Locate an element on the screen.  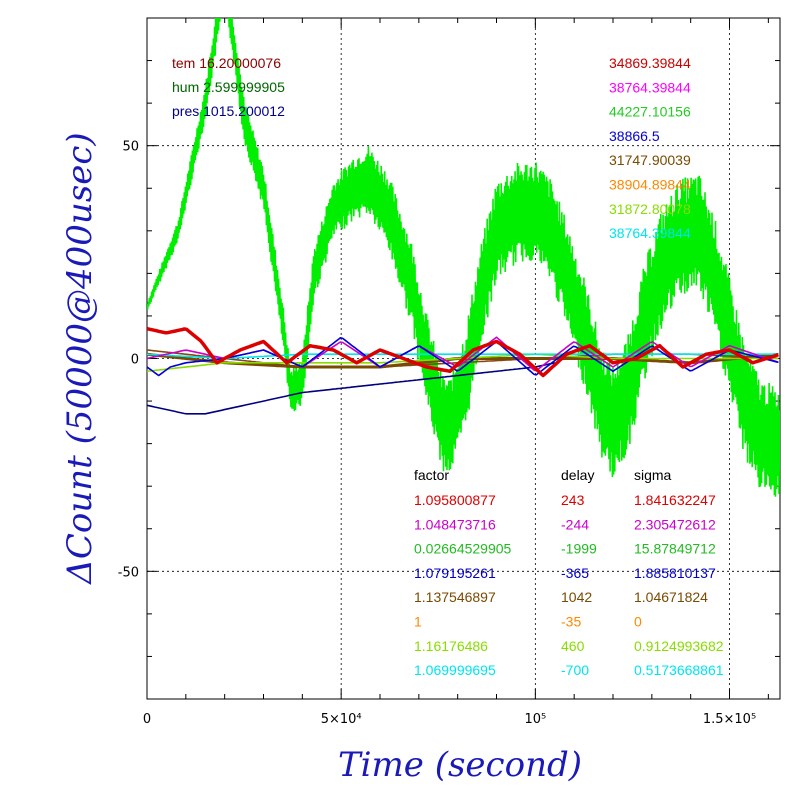
fit-table-cell-delay: -700 is located at coordinates (575, 670).